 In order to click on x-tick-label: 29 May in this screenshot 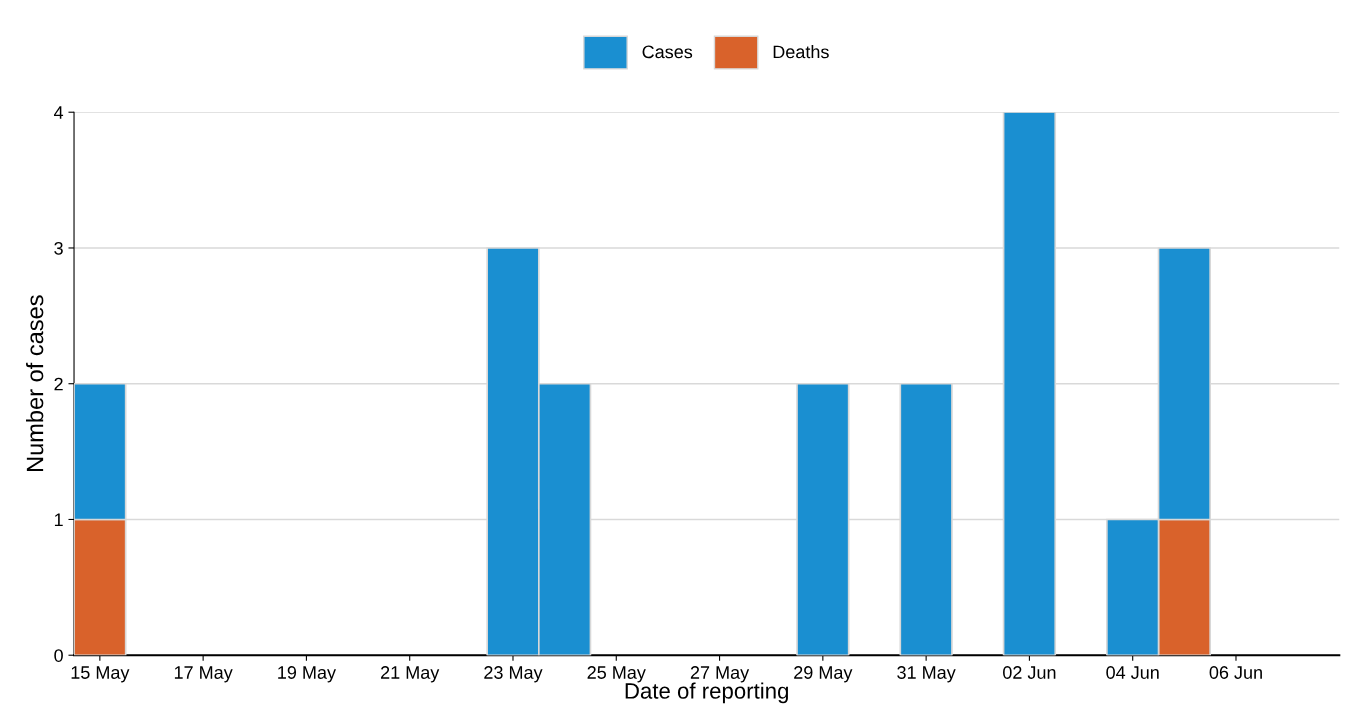, I will do `click(823, 674)`.